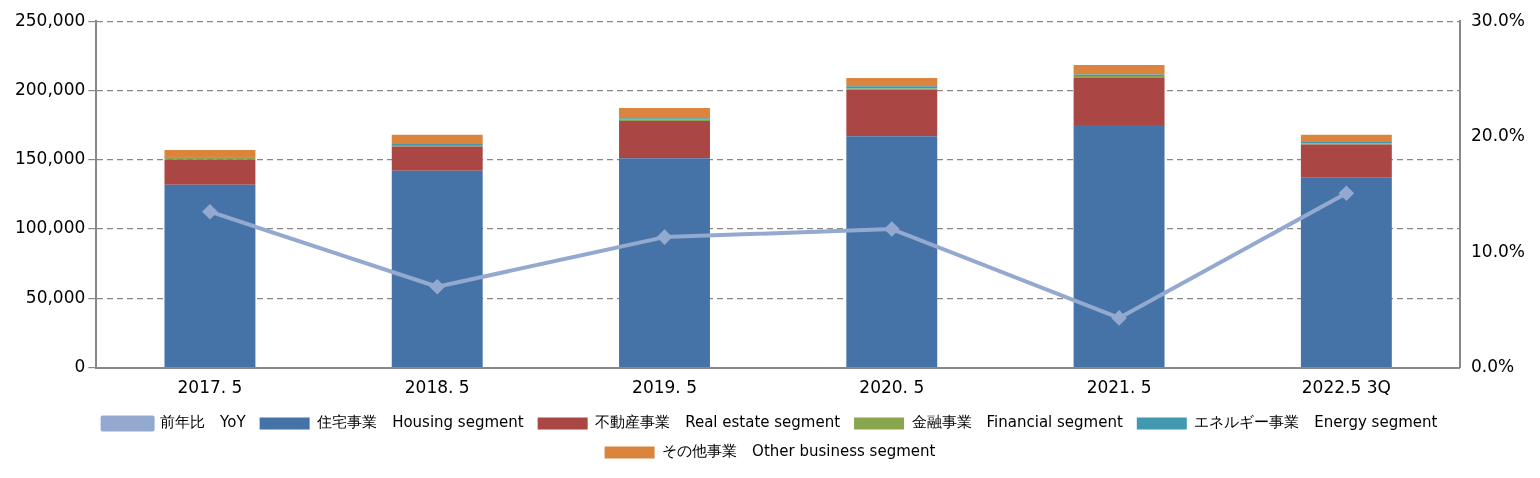 The height and width of the screenshot is (478, 1540). What do you see at coordinates (799, 451) in the screenshot?
I see `legend-label: その他事業 Other business segment` at bounding box center [799, 451].